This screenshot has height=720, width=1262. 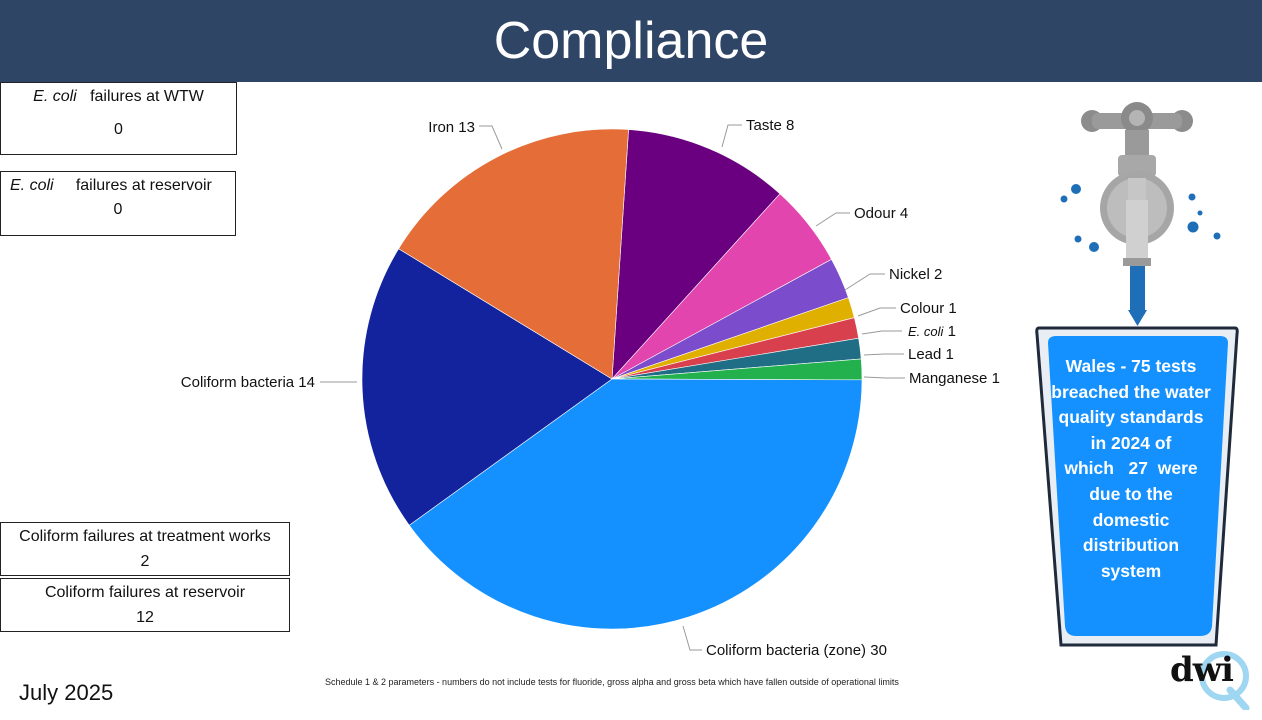 I want to click on pie-slice-taste, so click(x=696, y=254).